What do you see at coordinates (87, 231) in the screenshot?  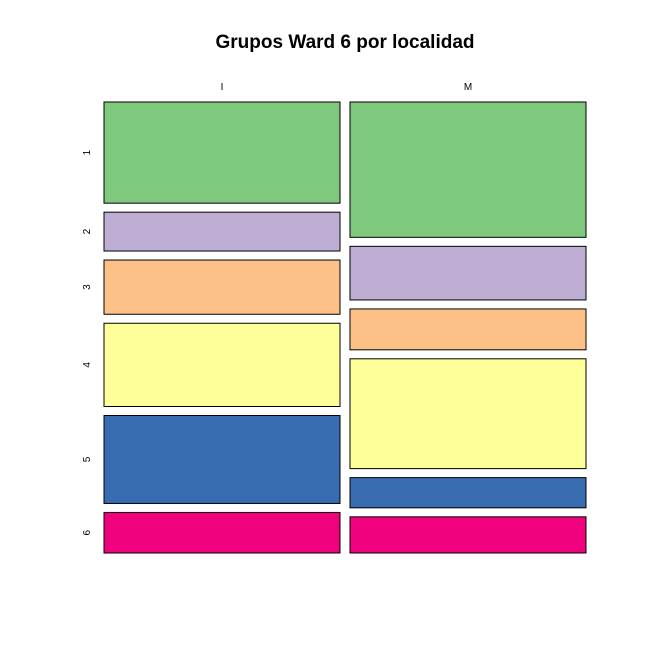 I see `row-label-2: 2` at bounding box center [87, 231].